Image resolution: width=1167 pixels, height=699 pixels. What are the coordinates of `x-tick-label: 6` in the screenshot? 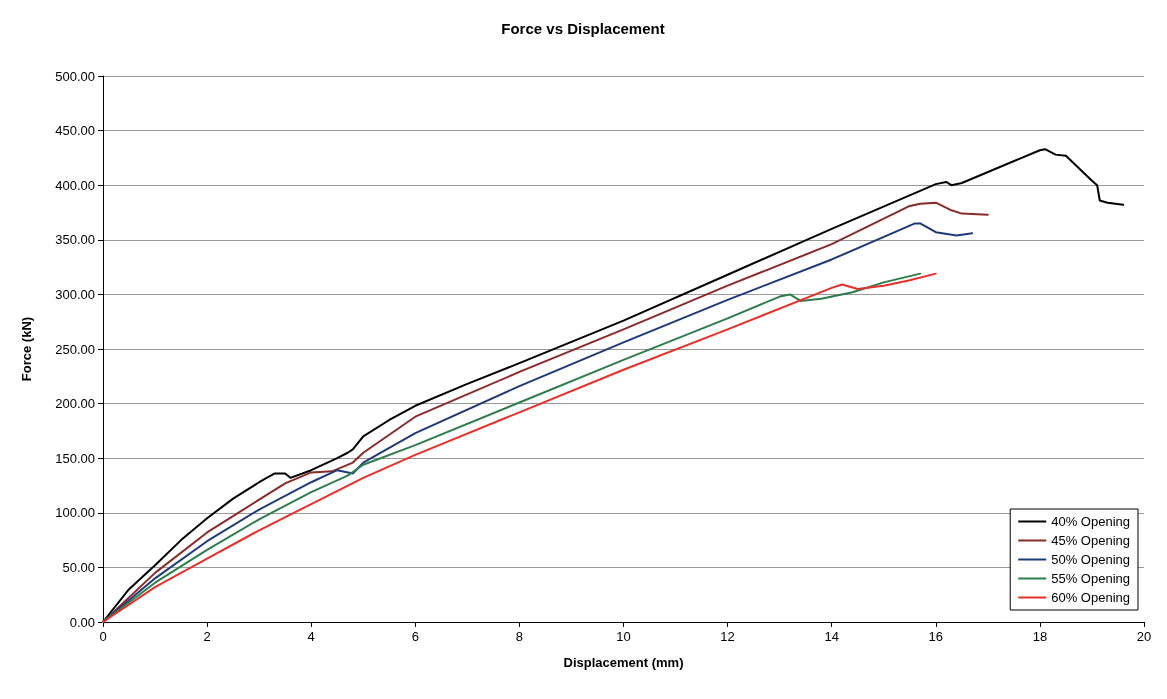 It's located at (415, 636).